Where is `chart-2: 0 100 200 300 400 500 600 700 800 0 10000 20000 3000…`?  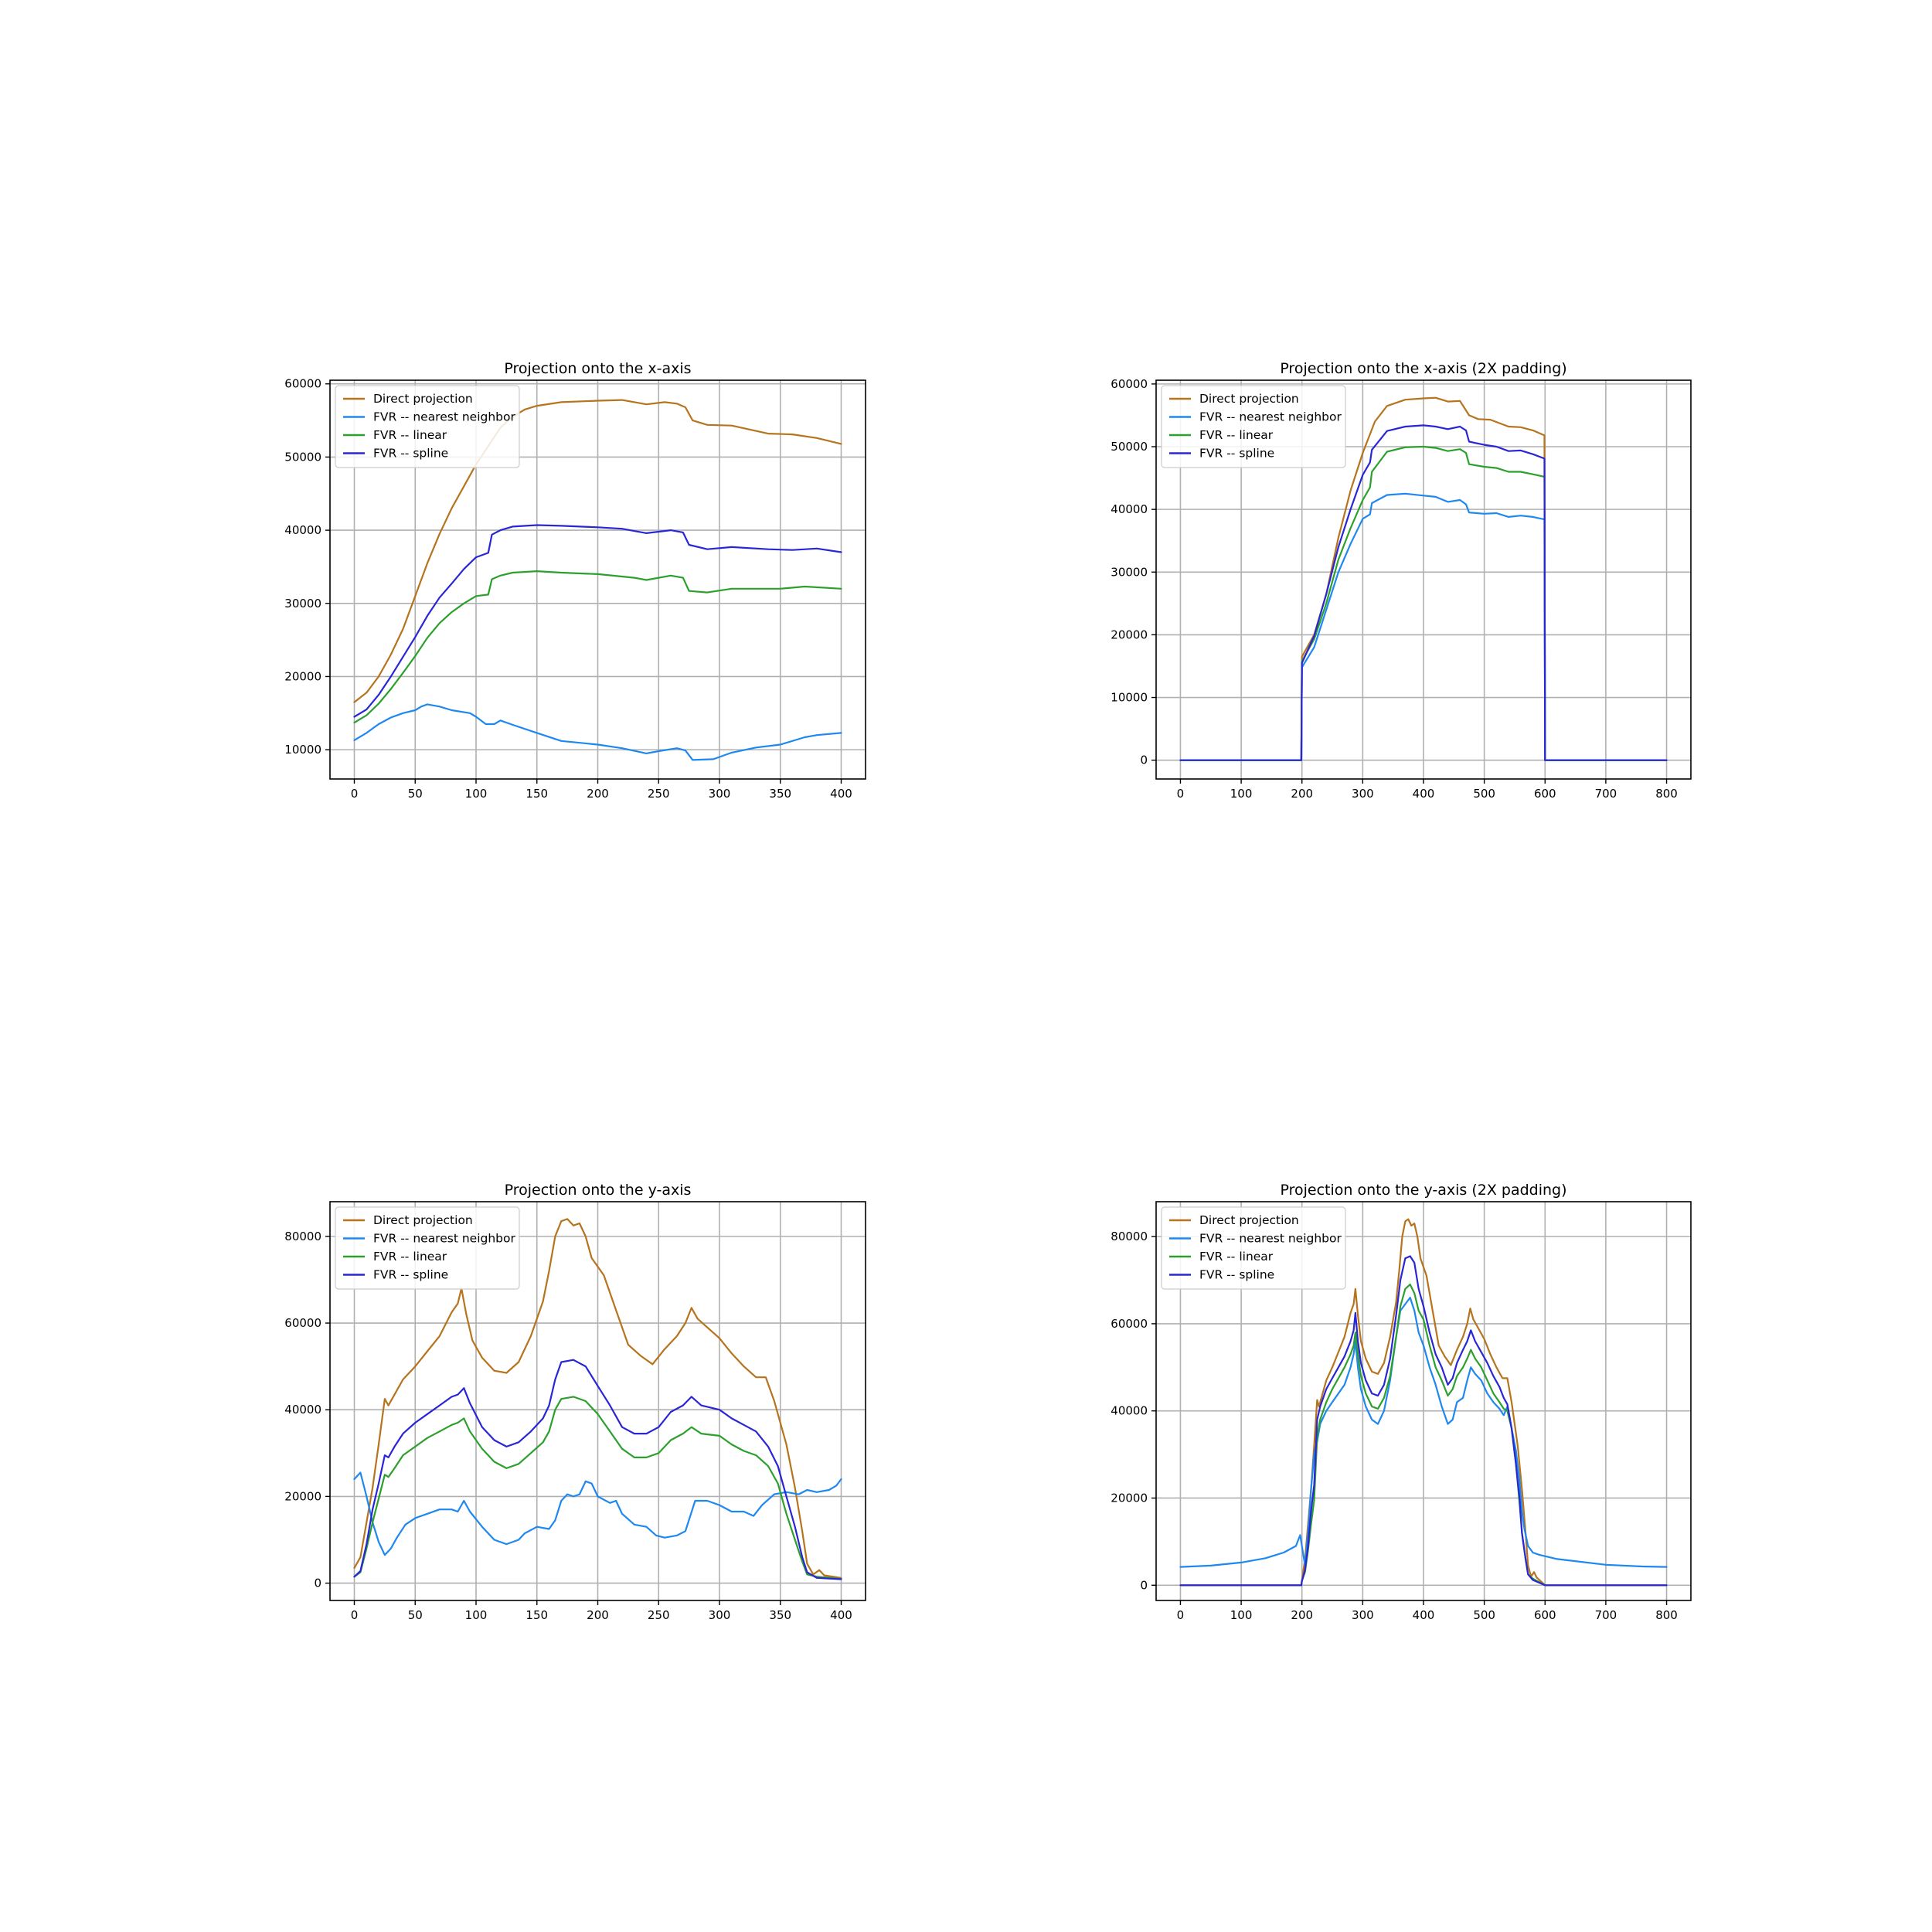
chart-2: 0 100 200 300 400 500 600 700 800 0 10000 20000 3000… is located at coordinates (1402, 581).